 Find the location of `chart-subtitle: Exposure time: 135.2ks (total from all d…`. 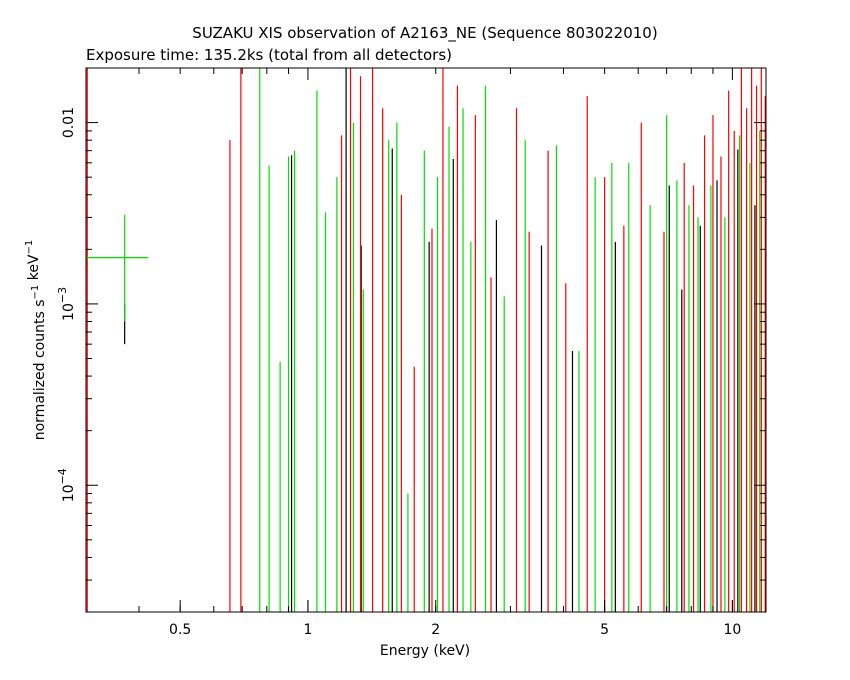

chart-subtitle: Exposure time: 135.2ks (total from all d… is located at coordinates (269, 55).